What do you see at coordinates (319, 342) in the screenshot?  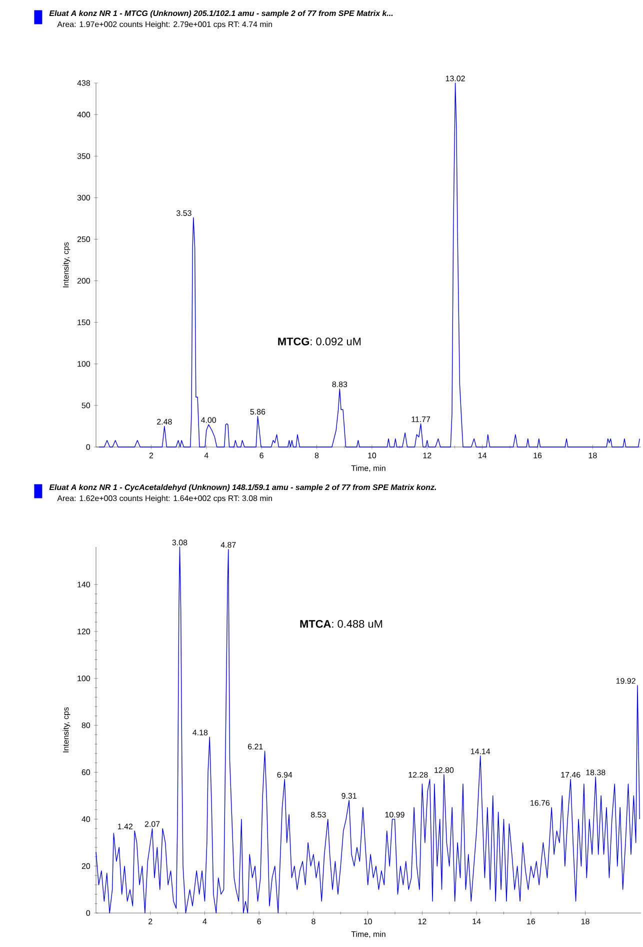 I see `annotation: MTCG: 0.092 uM` at bounding box center [319, 342].